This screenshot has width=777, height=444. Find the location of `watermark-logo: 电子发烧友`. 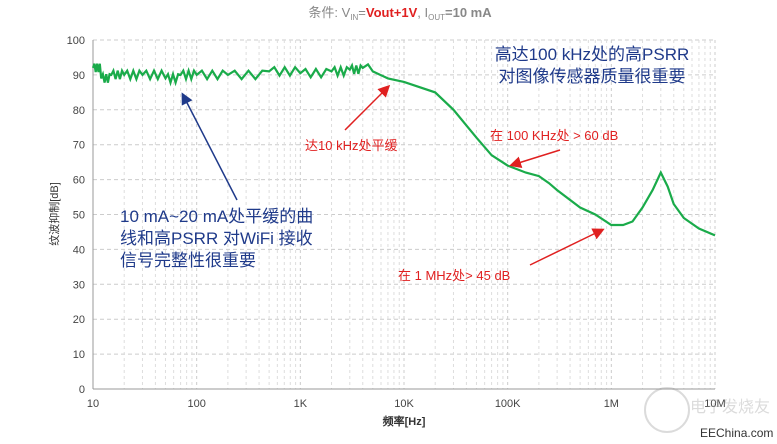

watermark-logo: 电子发烧友 is located at coordinates (707, 410).